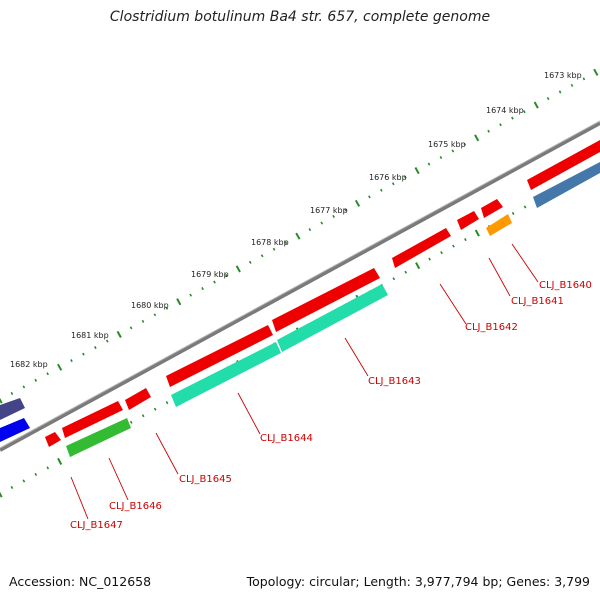  What do you see at coordinates (92, 419) in the screenshot?
I see `gene-arrow-b1646` at bounding box center [92, 419].